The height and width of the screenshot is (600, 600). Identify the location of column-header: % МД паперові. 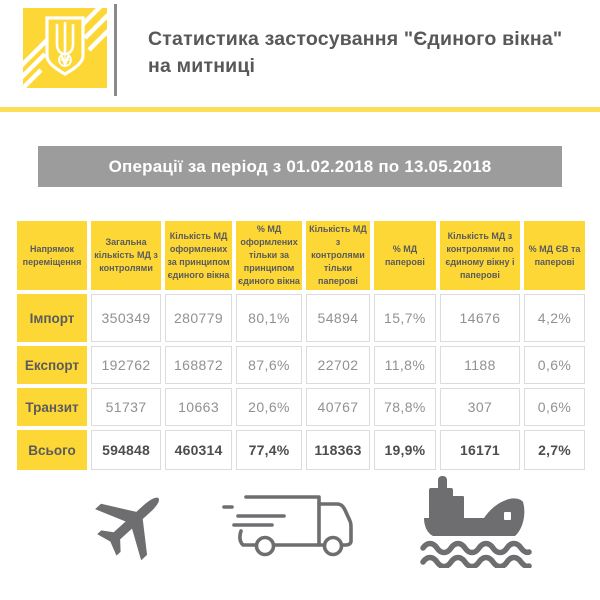
(404, 256).